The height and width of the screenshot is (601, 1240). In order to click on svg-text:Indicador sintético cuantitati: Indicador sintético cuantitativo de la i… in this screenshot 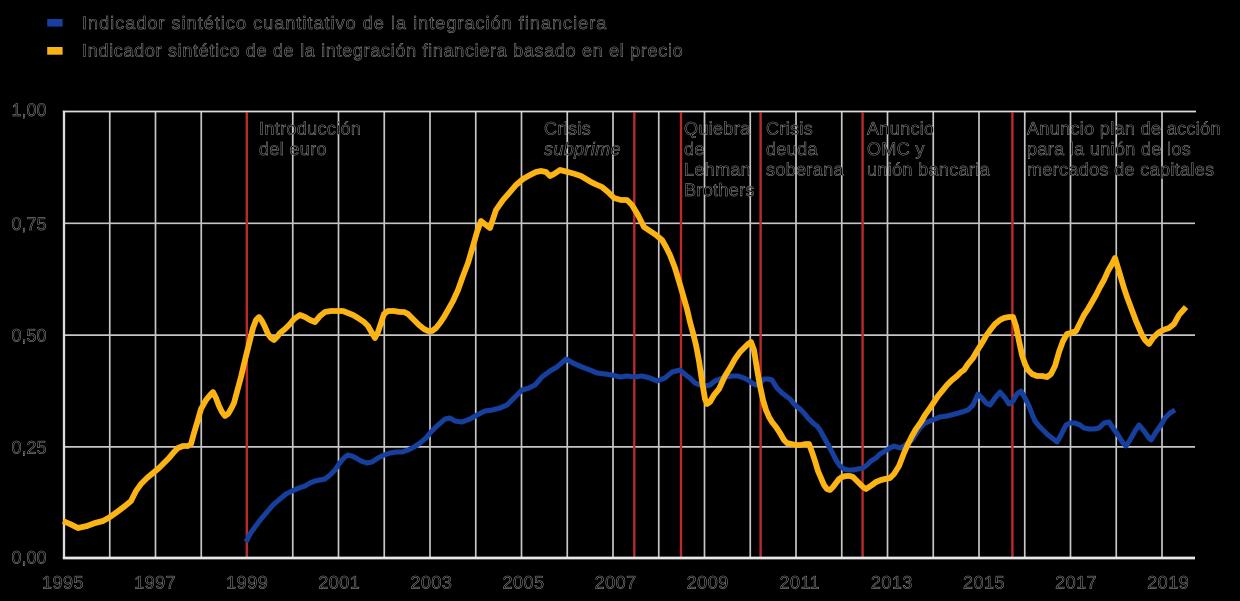, I will do `click(344, 23)`.